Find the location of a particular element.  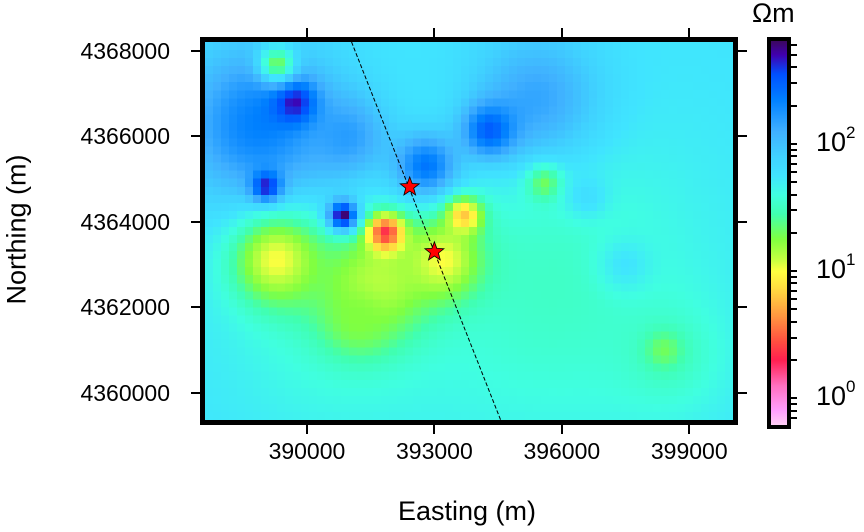

colorbar-gradient is located at coordinates (779, 233).